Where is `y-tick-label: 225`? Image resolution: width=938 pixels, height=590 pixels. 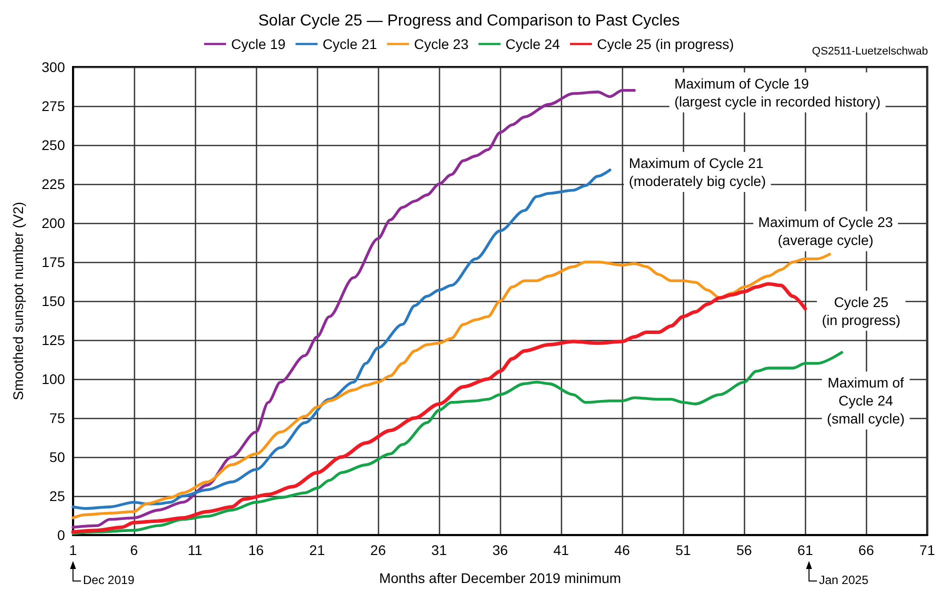 y-tick-label: 225 is located at coordinates (54, 184).